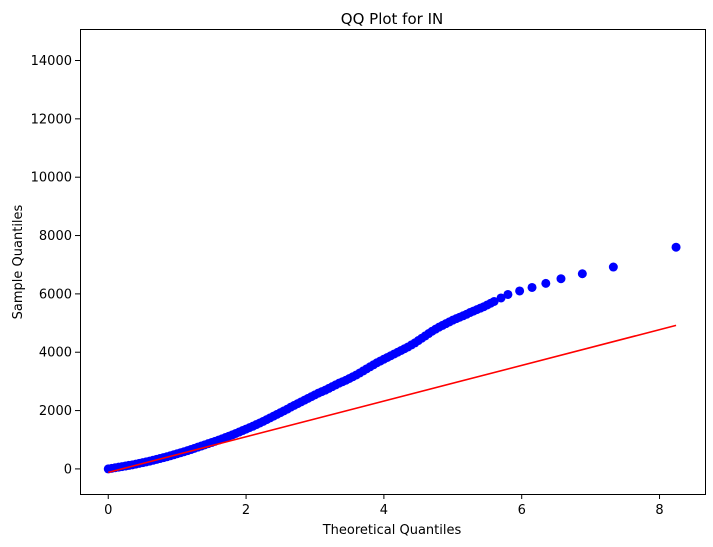 Image resolution: width=713 pixels, height=547 pixels. Describe the element at coordinates (55, 353) in the screenshot. I see `y-tick-label: 4000` at that location.